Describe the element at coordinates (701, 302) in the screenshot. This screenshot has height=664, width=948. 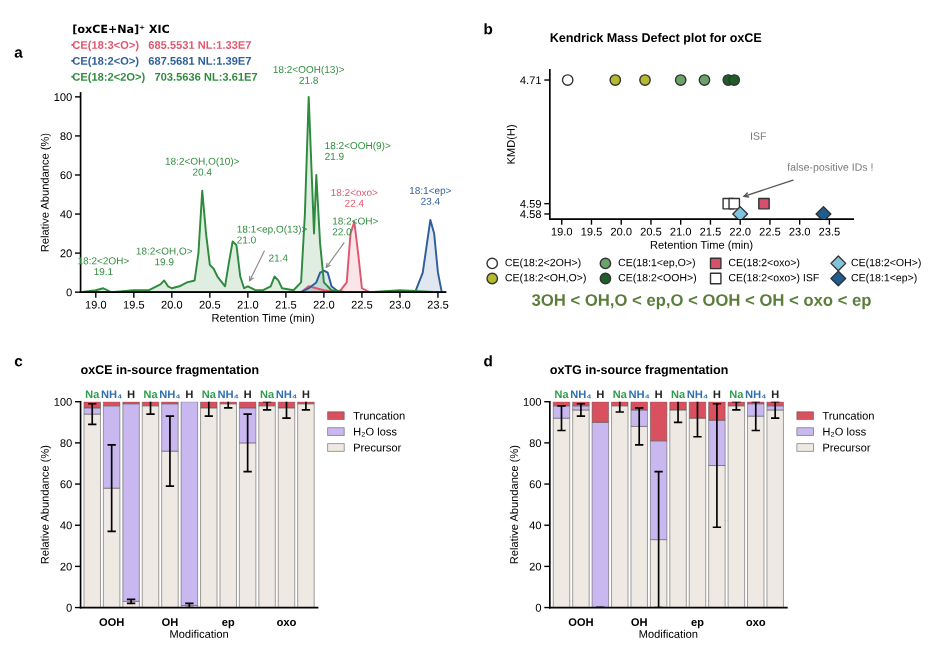
I see `text: 3OH < OH,O < ep,O < OOH < OH < oxo < ep` at that location.